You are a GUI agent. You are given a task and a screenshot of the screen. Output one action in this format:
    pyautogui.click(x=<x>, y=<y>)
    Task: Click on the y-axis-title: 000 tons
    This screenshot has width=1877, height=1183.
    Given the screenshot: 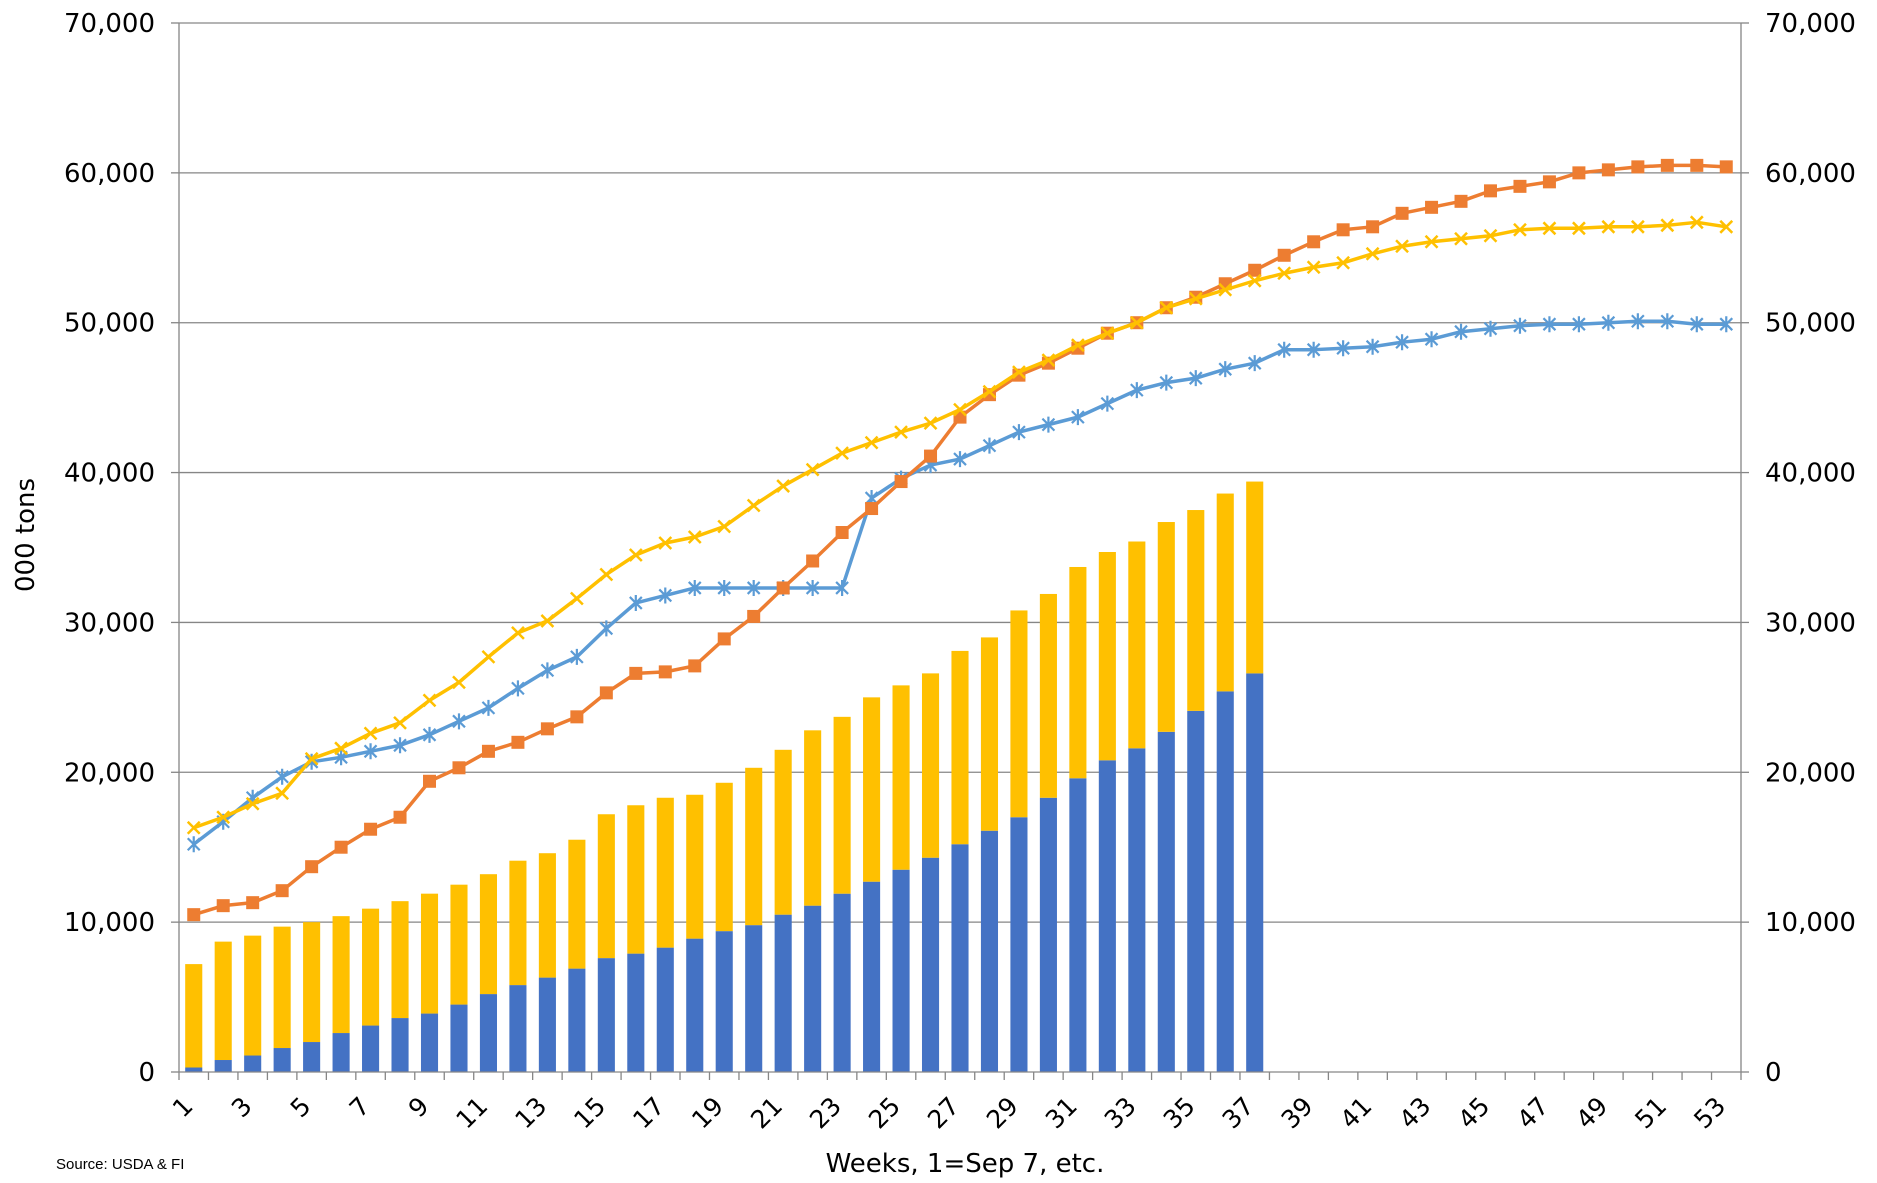 What is the action you would take?
    pyautogui.click(x=26, y=535)
    